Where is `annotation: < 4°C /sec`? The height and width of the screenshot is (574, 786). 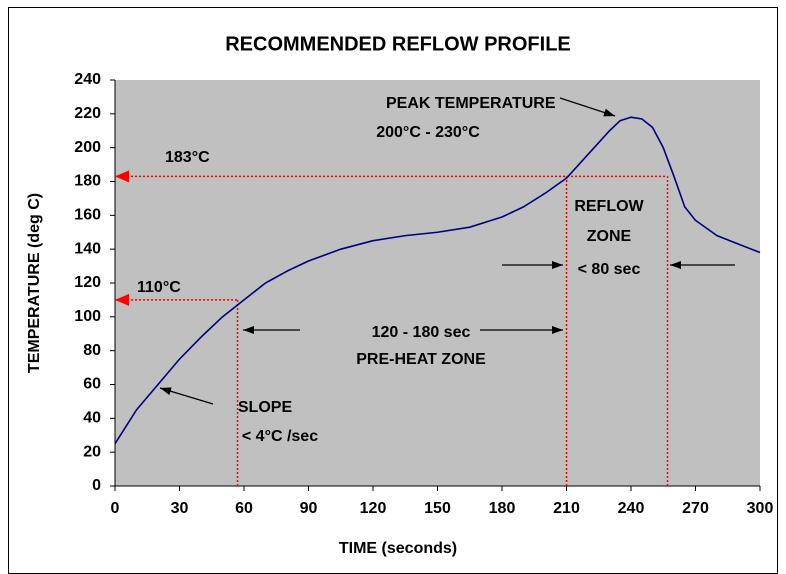
annotation: < 4°C /sec is located at coordinates (280, 436).